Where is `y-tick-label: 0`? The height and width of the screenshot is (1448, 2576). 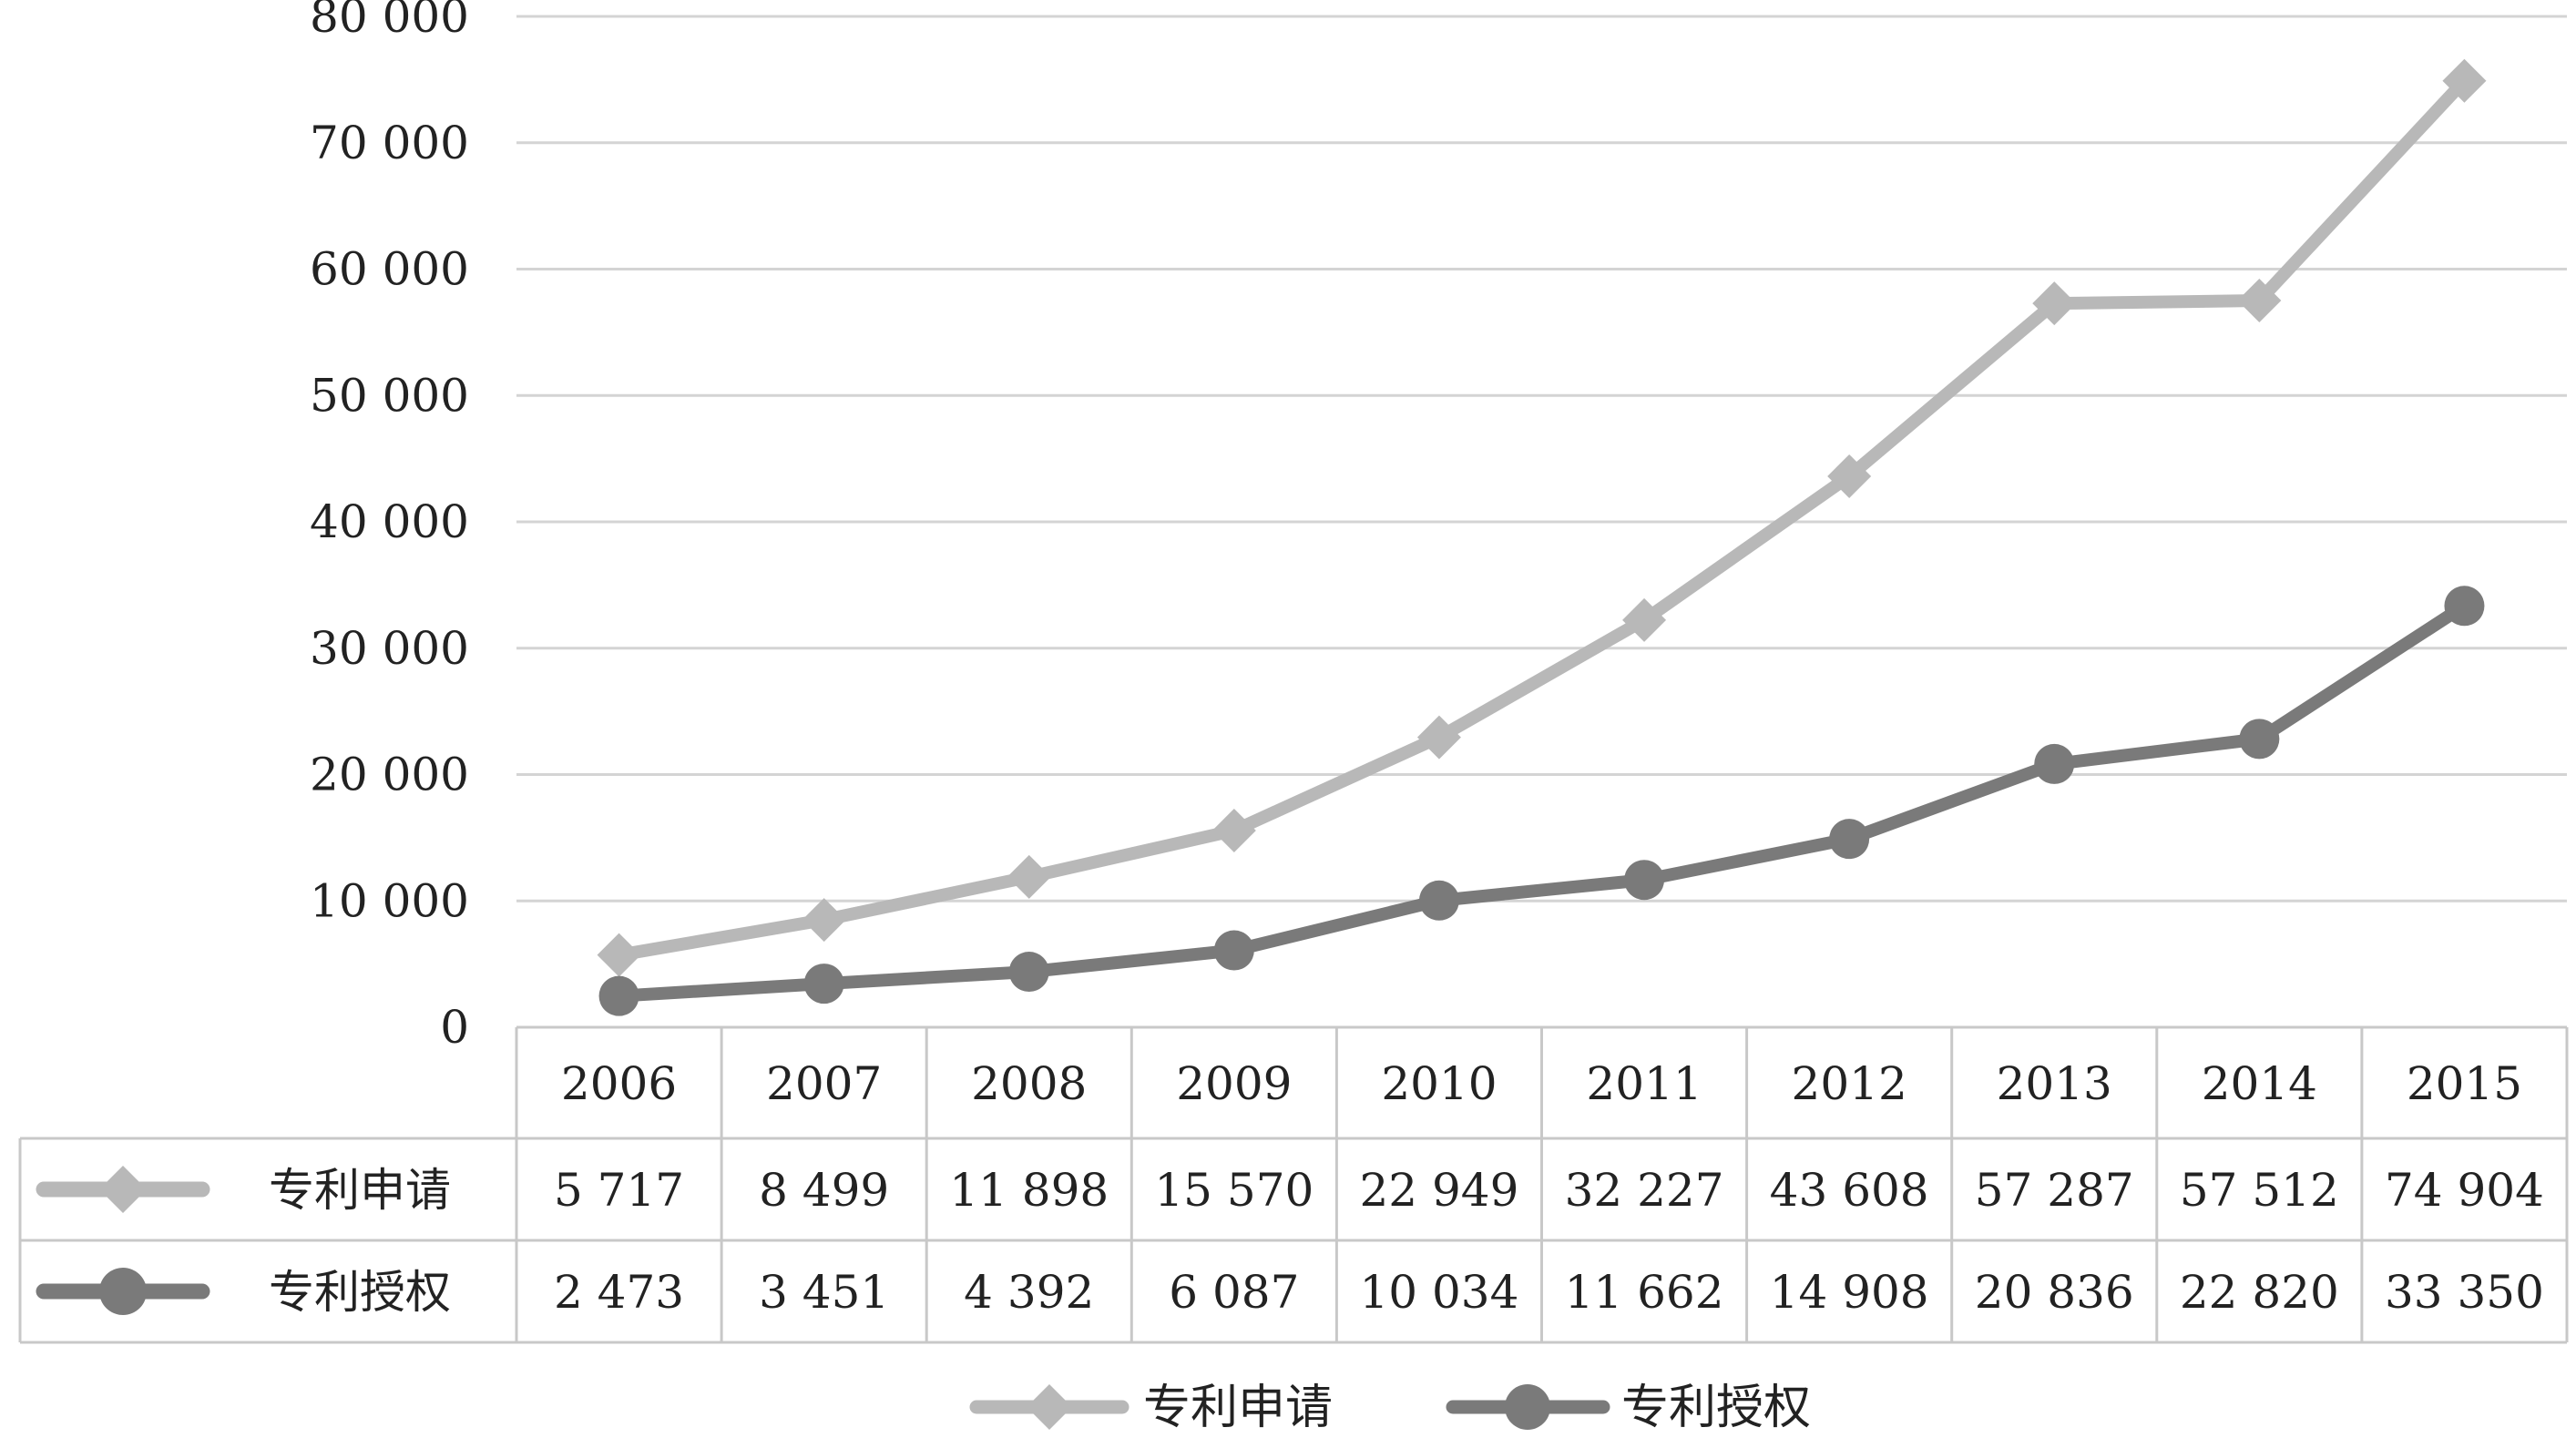
y-tick-label: 0 is located at coordinates (454, 1028).